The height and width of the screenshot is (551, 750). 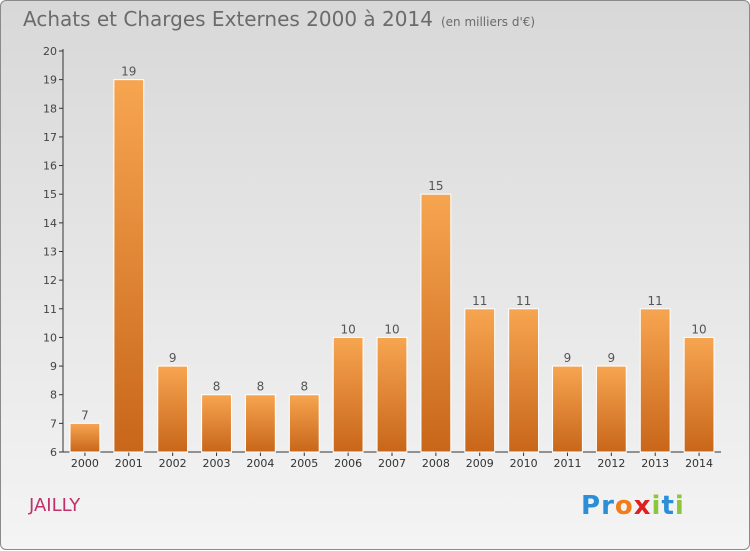 I want to click on logo-letter: P, so click(x=591, y=506).